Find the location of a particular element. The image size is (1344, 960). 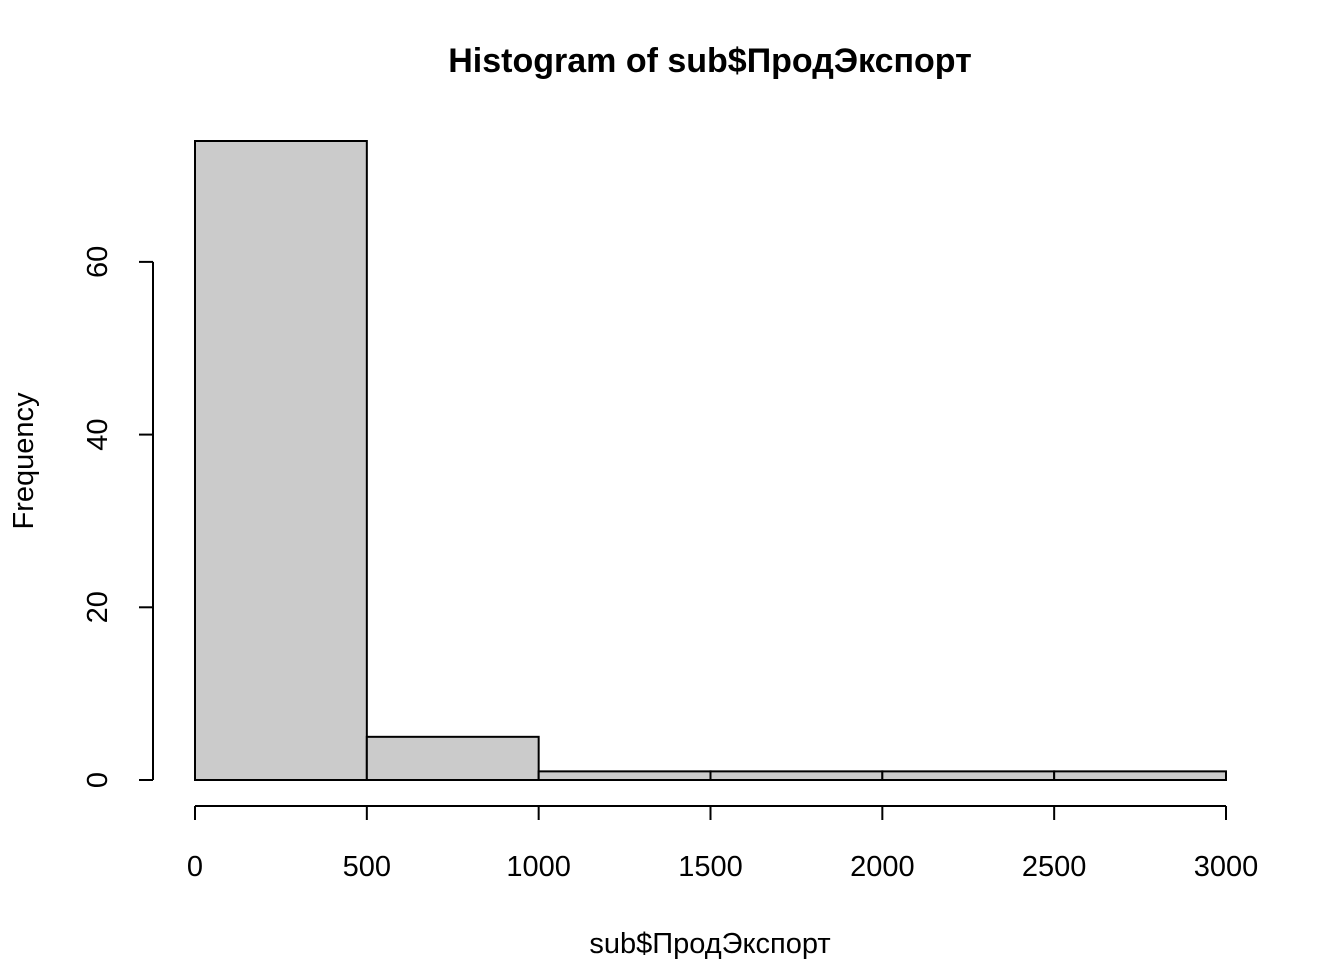

x-tick-label-5: 2500 is located at coordinates (1054, 867).